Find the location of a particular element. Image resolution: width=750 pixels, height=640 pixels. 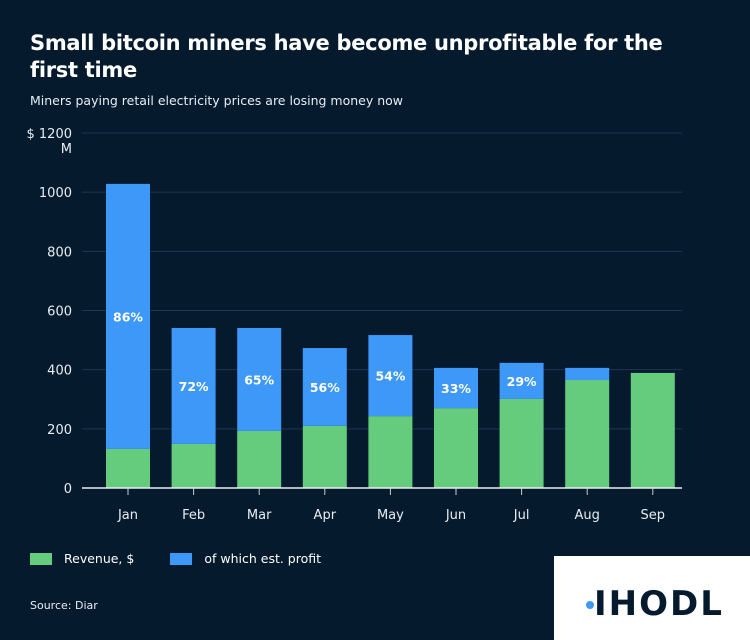

bar-label: 72% is located at coordinates (194, 386).